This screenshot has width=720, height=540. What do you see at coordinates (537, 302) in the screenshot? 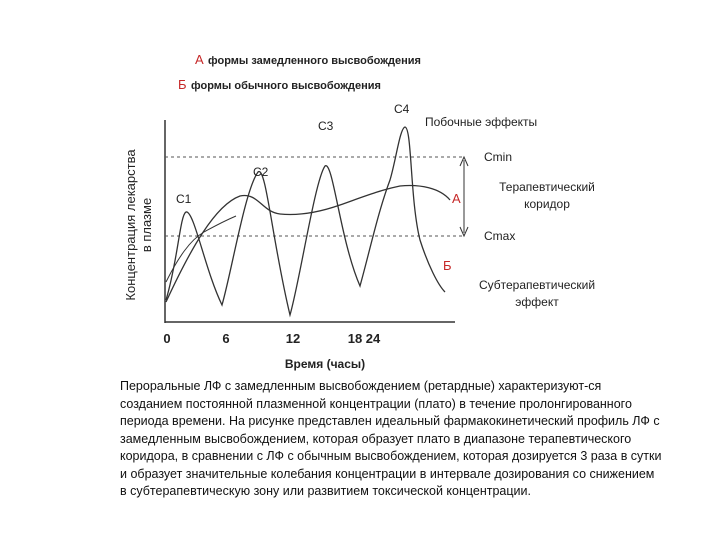
I see `subtherapeutic-label: эффект` at bounding box center [537, 302].